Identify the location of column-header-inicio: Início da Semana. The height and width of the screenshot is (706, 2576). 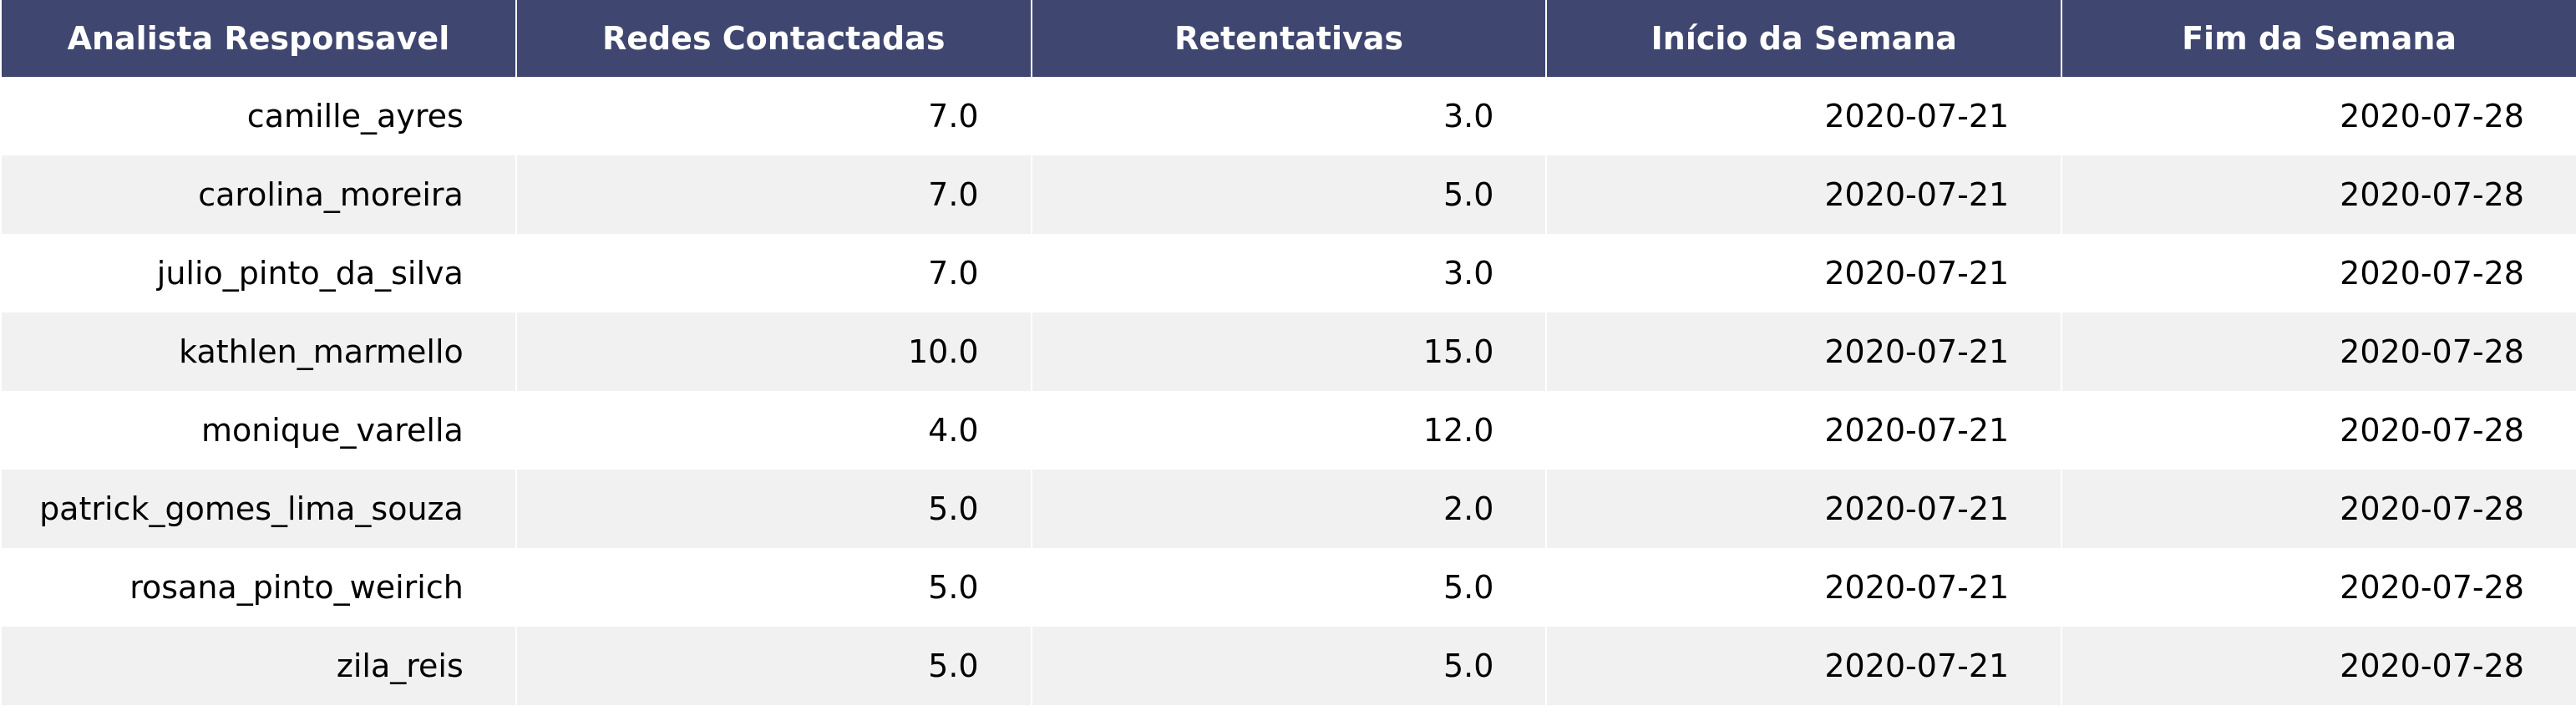
(1804, 39).